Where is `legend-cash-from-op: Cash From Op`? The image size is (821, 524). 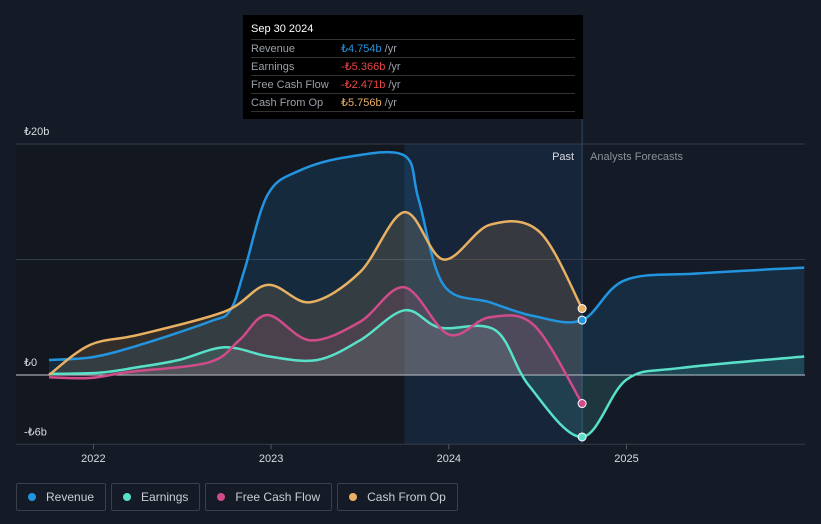 legend-cash-from-op: Cash From Op is located at coordinates (397, 497).